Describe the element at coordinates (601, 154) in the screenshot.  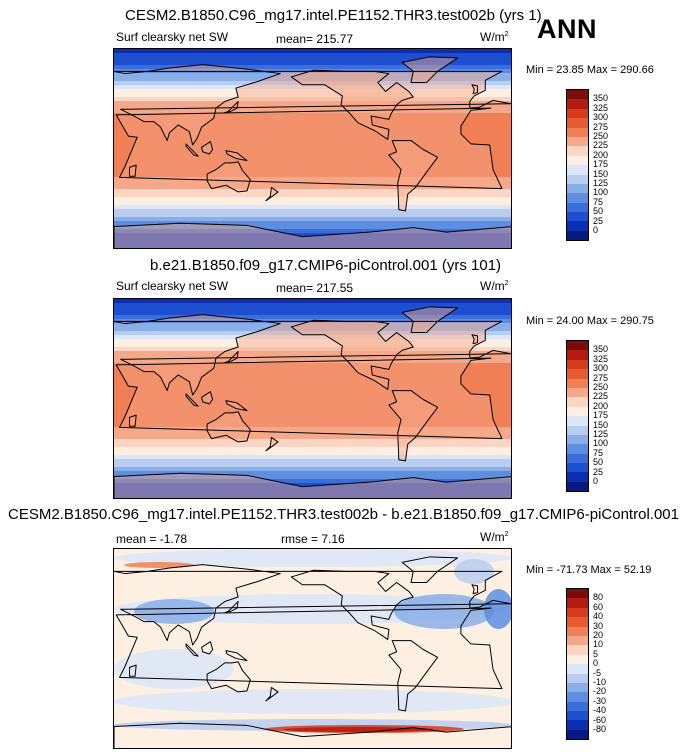
I see `colorbar-tick-label: 200` at that location.